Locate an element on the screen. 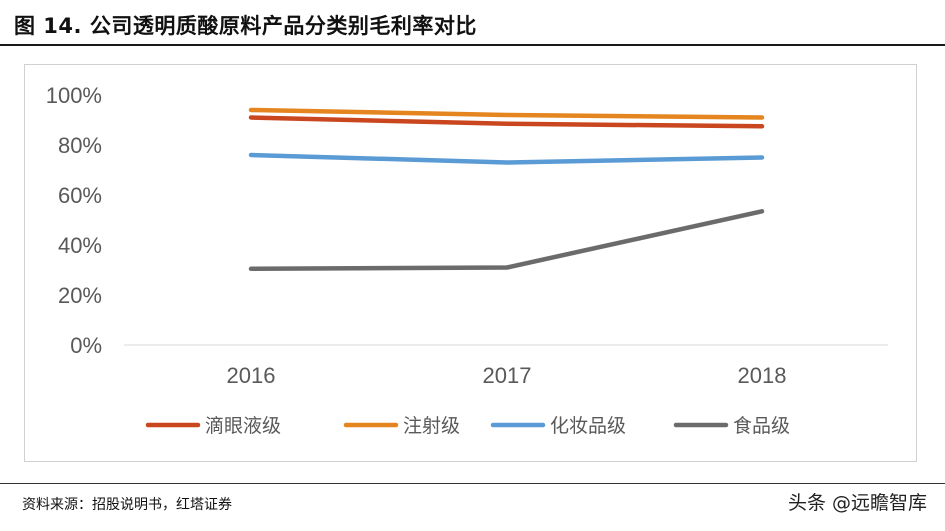  source-note: 资料来源：招股说明书，红塔证券 is located at coordinates (127, 505).